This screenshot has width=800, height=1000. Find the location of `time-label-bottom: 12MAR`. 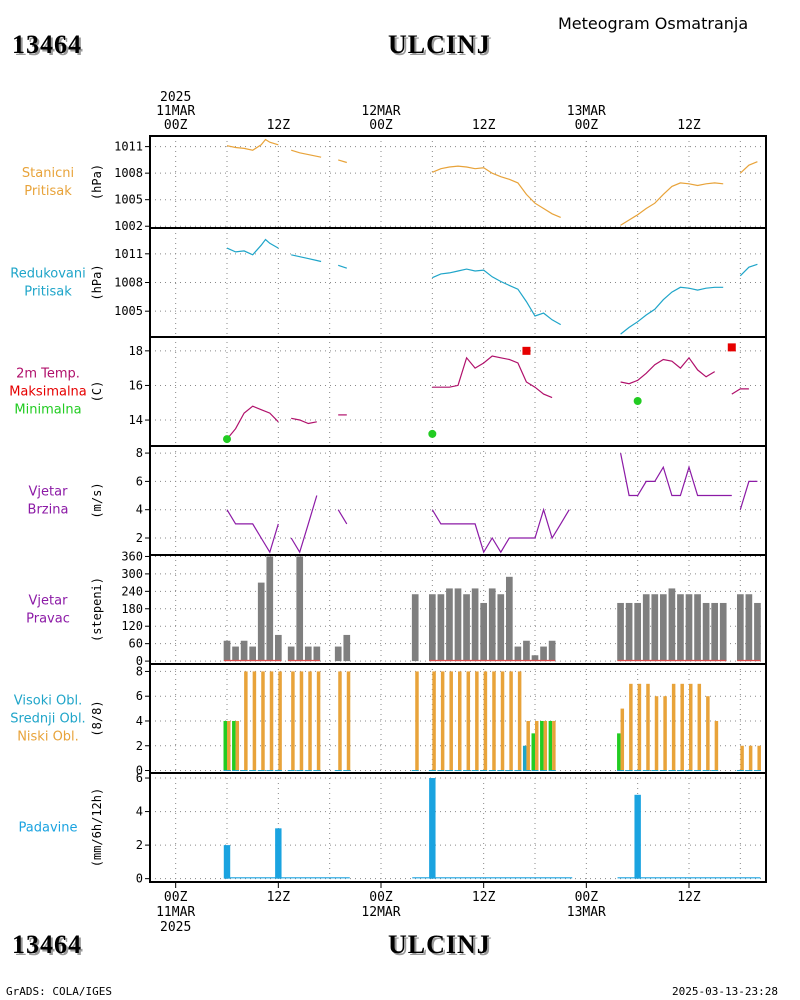

time-label-bottom: 12MAR is located at coordinates (380, 912).